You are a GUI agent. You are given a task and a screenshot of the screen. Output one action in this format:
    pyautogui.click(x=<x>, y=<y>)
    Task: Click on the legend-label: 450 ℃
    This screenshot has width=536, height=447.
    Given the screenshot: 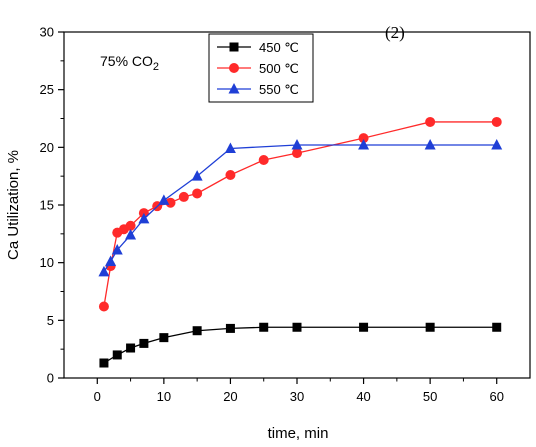 What is the action you would take?
    pyautogui.click(x=279, y=47)
    